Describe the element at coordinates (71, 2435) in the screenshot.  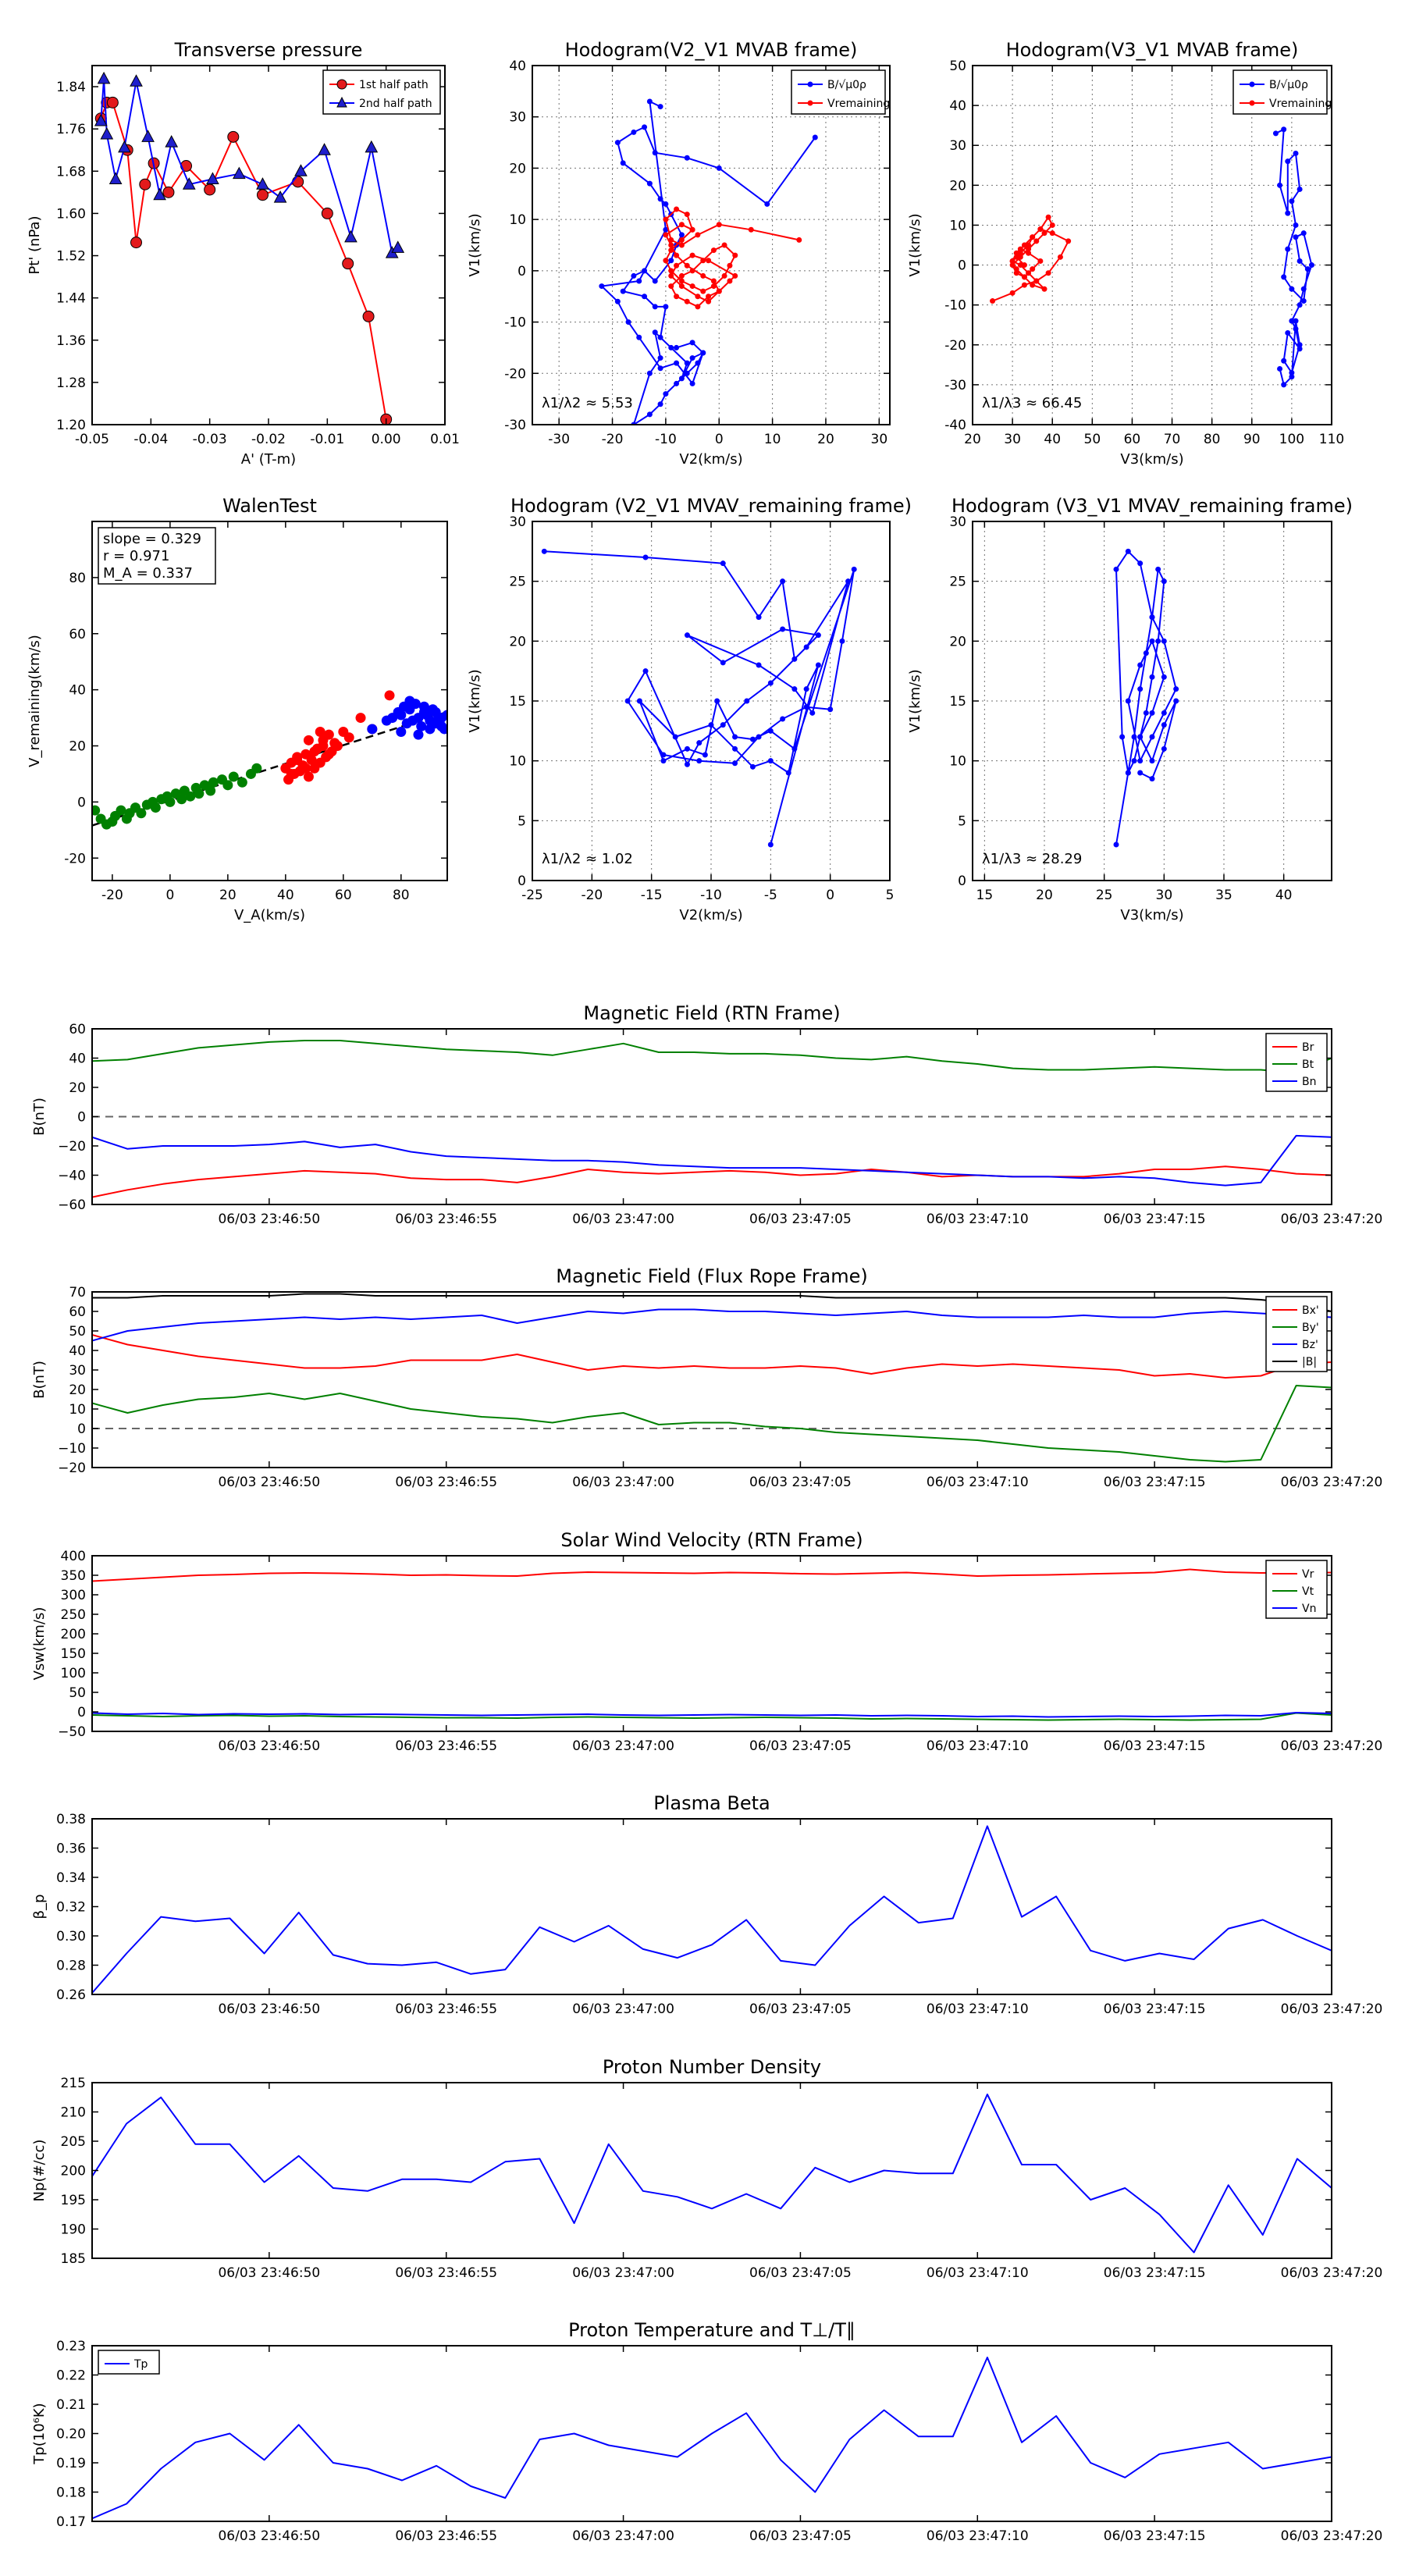
I see `tick-label-y: 0.20` at that location.